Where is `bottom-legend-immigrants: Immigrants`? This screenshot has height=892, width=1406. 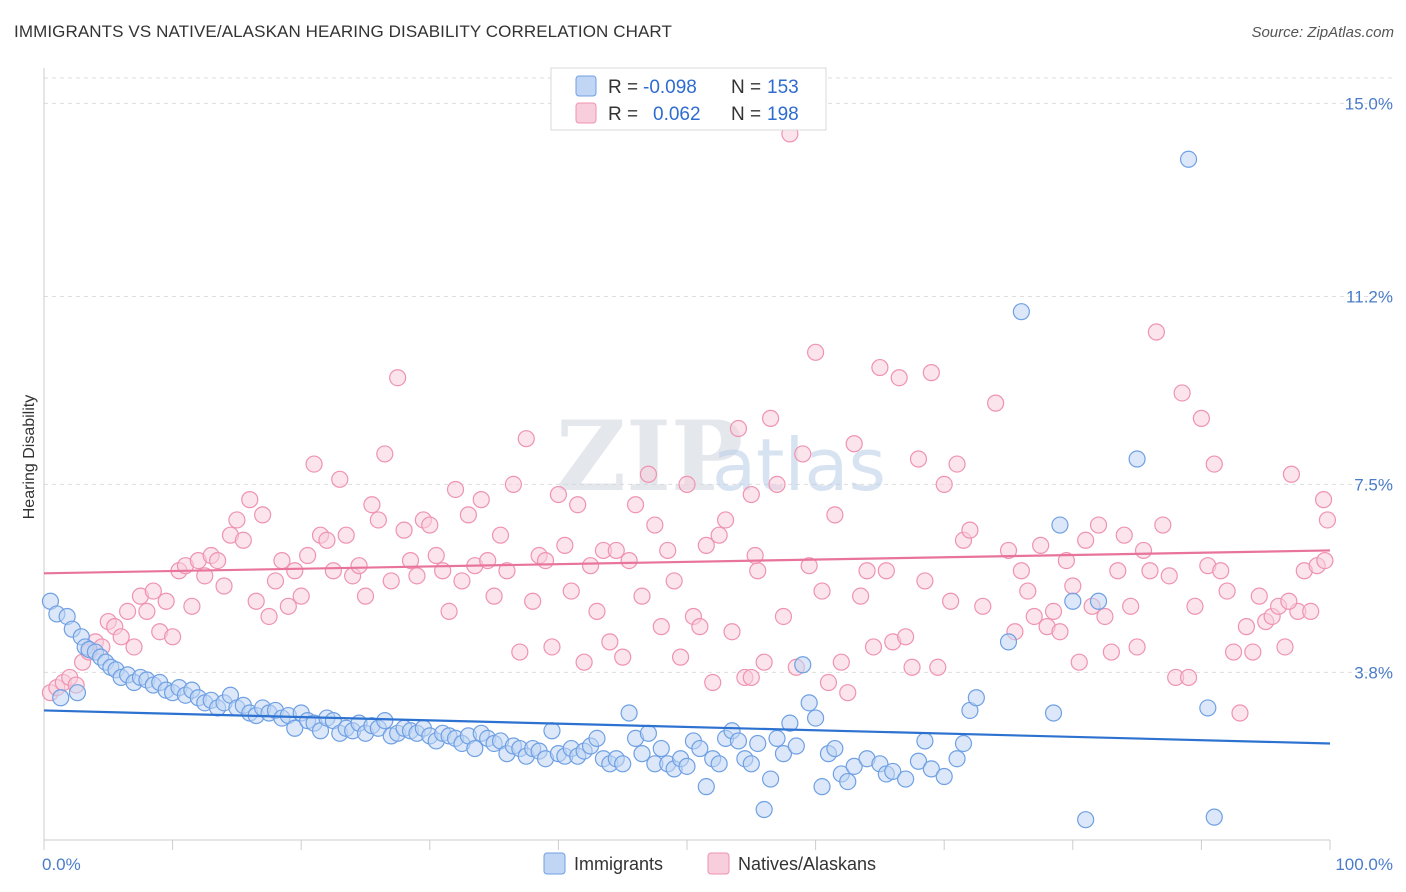
bottom-legend-immigrants: Immigrants is located at coordinates (618, 864).